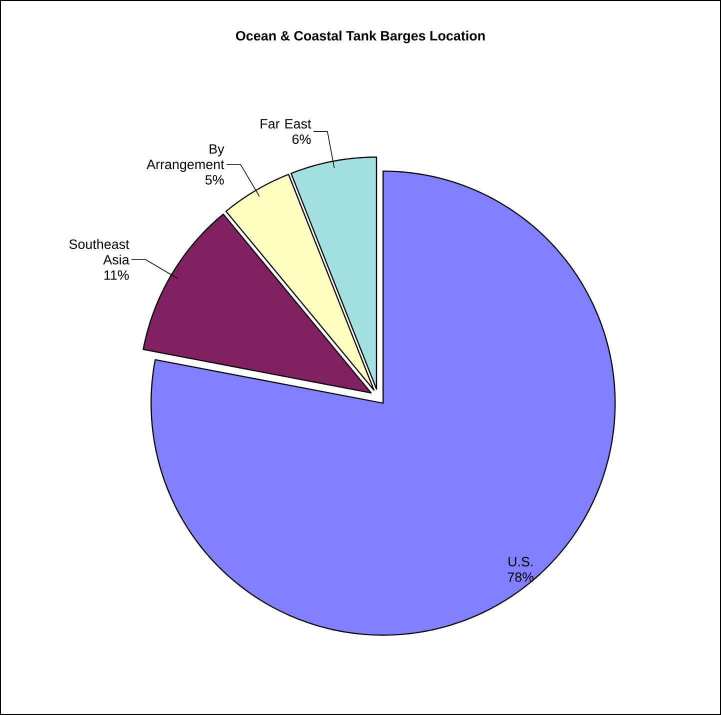 The image size is (721, 715). What do you see at coordinates (99, 251) in the screenshot?
I see `slice-label: Southeast Asia` at bounding box center [99, 251].